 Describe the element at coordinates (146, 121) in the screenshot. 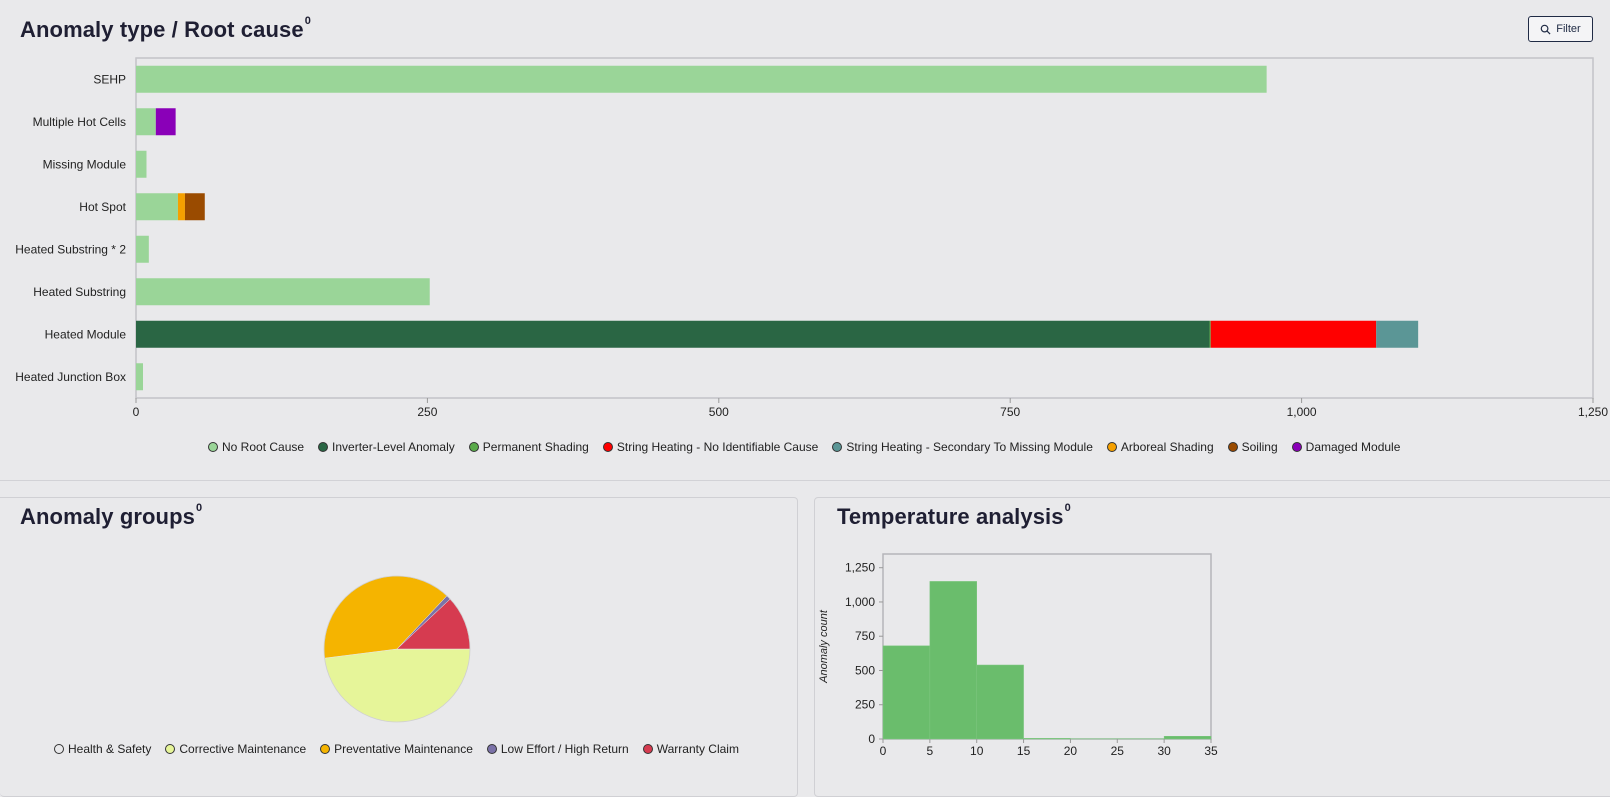

I see `bar-multiple-hot-cells-no-root-cause` at that location.